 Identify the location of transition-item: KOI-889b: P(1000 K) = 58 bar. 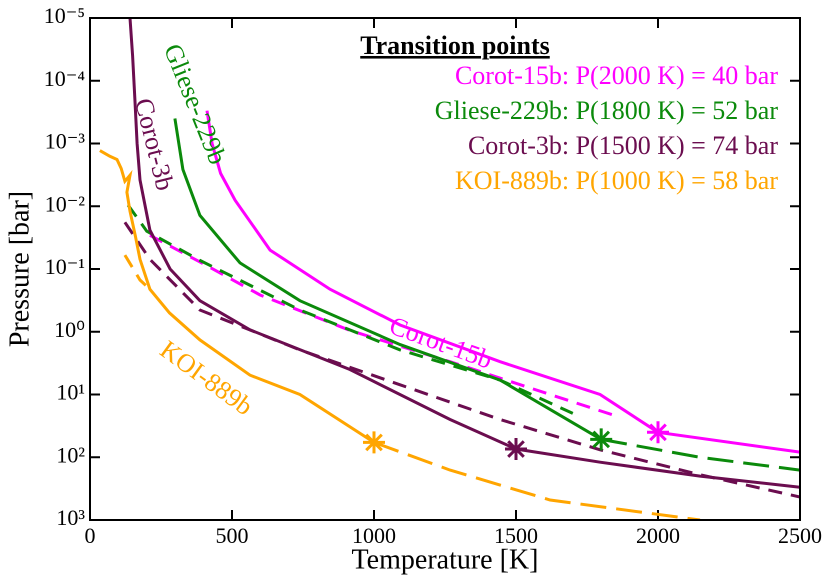
(616, 180).